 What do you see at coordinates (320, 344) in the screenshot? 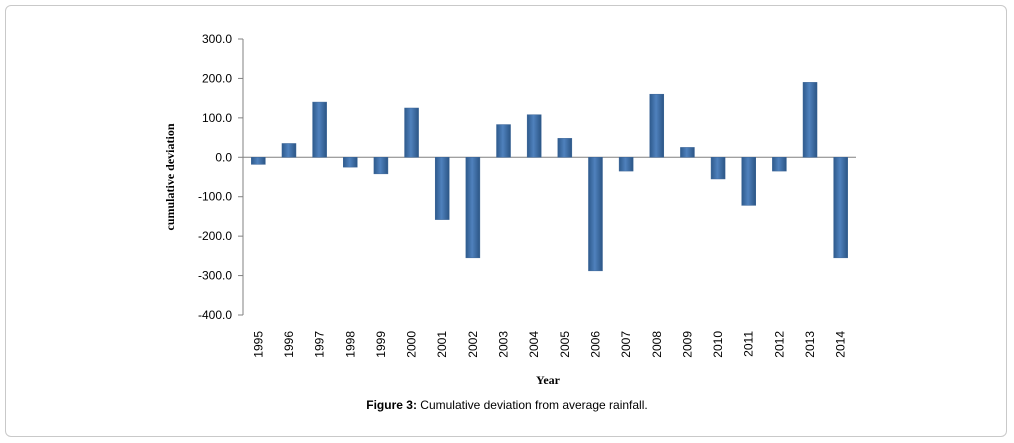
I see `x-tick-label: 1997` at bounding box center [320, 344].